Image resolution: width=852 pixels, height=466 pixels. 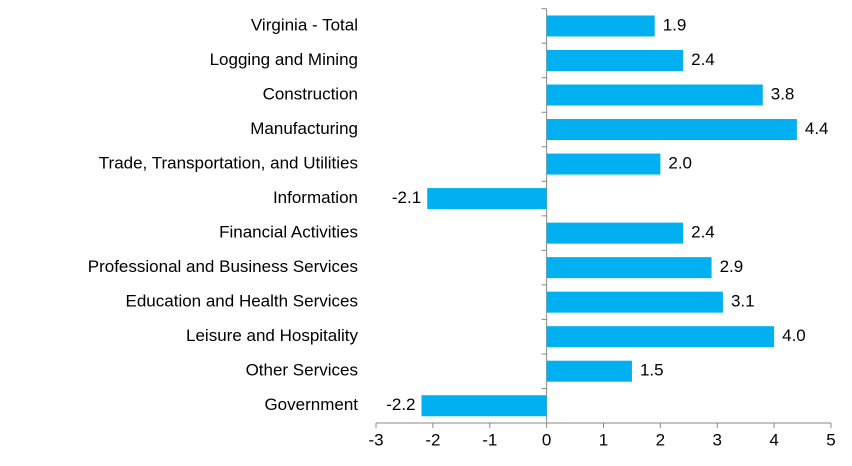 I want to click on y-tick-label: Information, so click(x=315, y=197).